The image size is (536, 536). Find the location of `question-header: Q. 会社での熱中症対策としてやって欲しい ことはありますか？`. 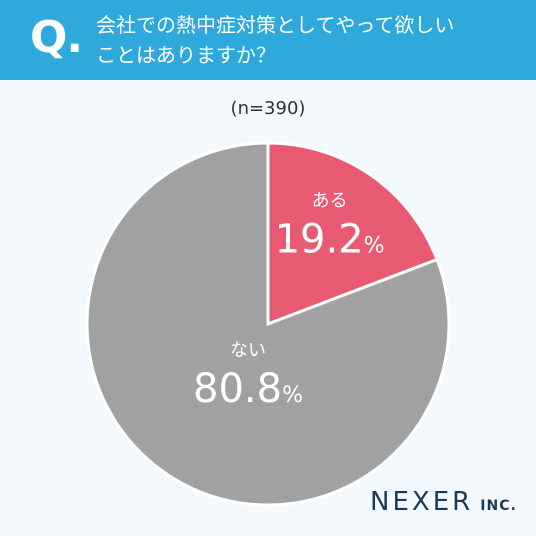

question-header: Q. 会社での熱中症対策としてやって欲しい ことはありますか？ is located at coordinates (268, 40).